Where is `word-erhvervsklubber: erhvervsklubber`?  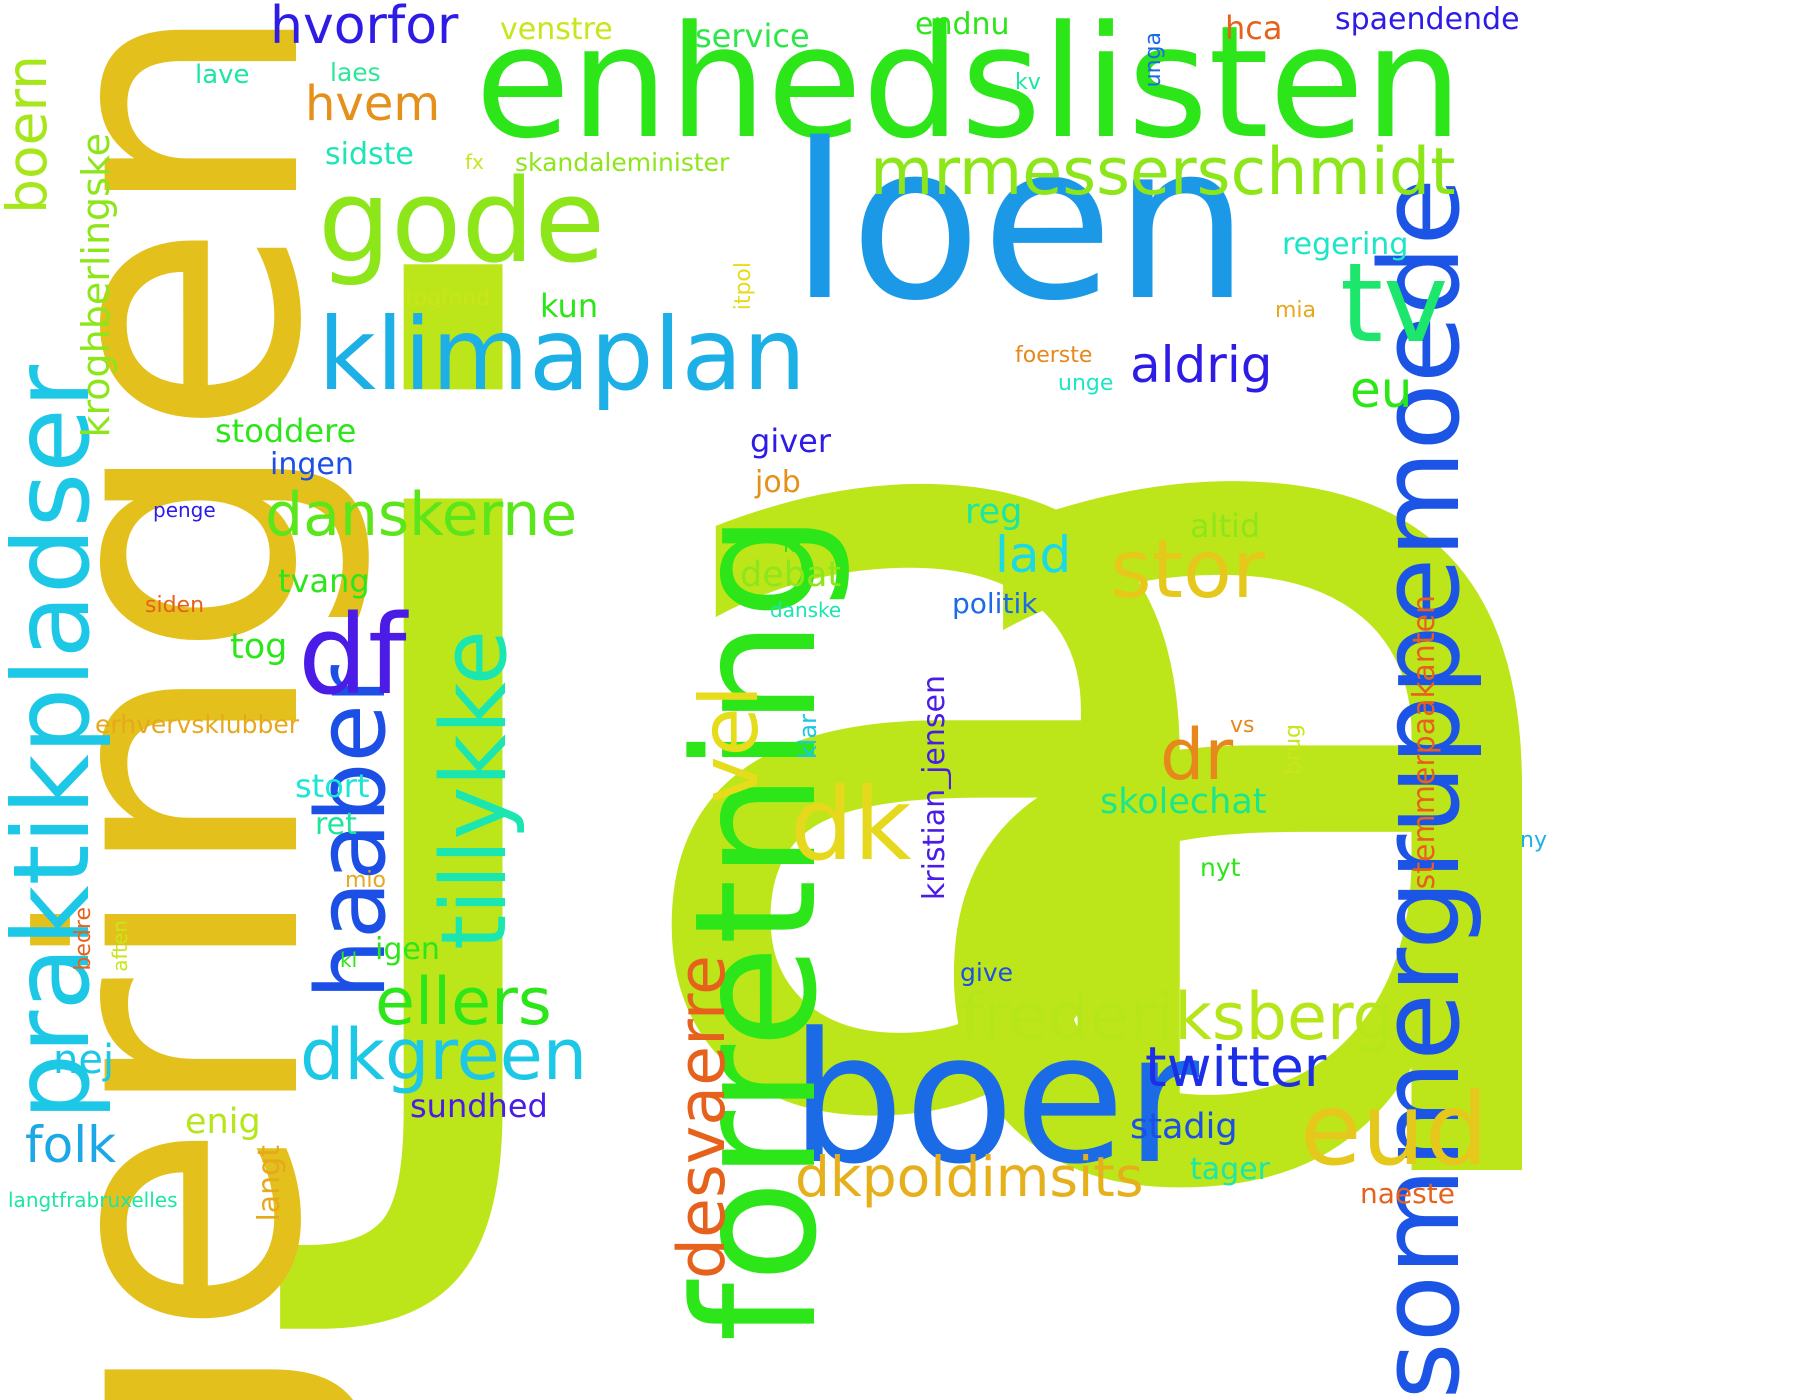
word-erhvervsklubber: erhvervsklubber is located at coordinates (197, 724).